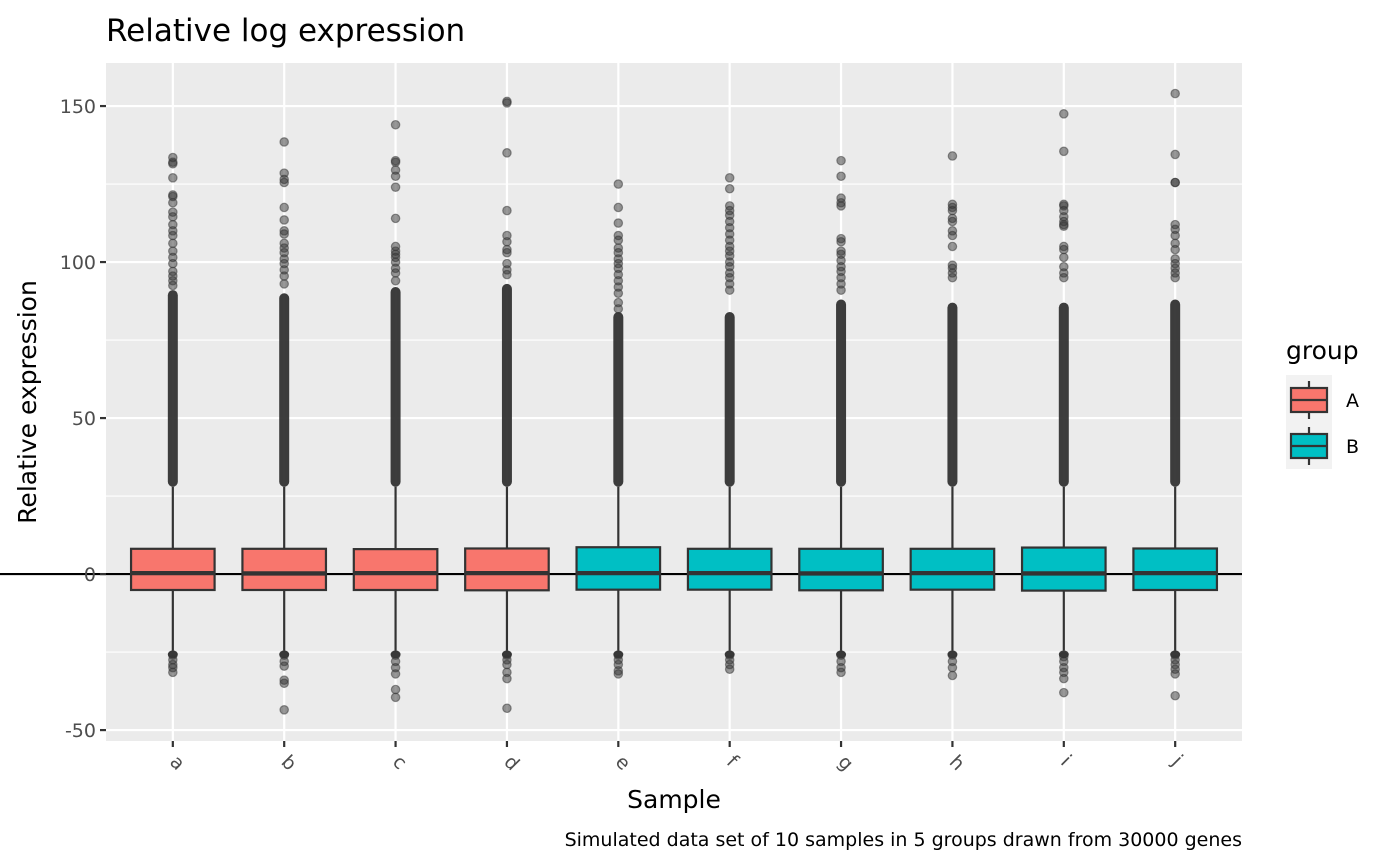 This screenshot has width=1400, height=866. I want to click on x-tick-label: h, so click(957, 763).